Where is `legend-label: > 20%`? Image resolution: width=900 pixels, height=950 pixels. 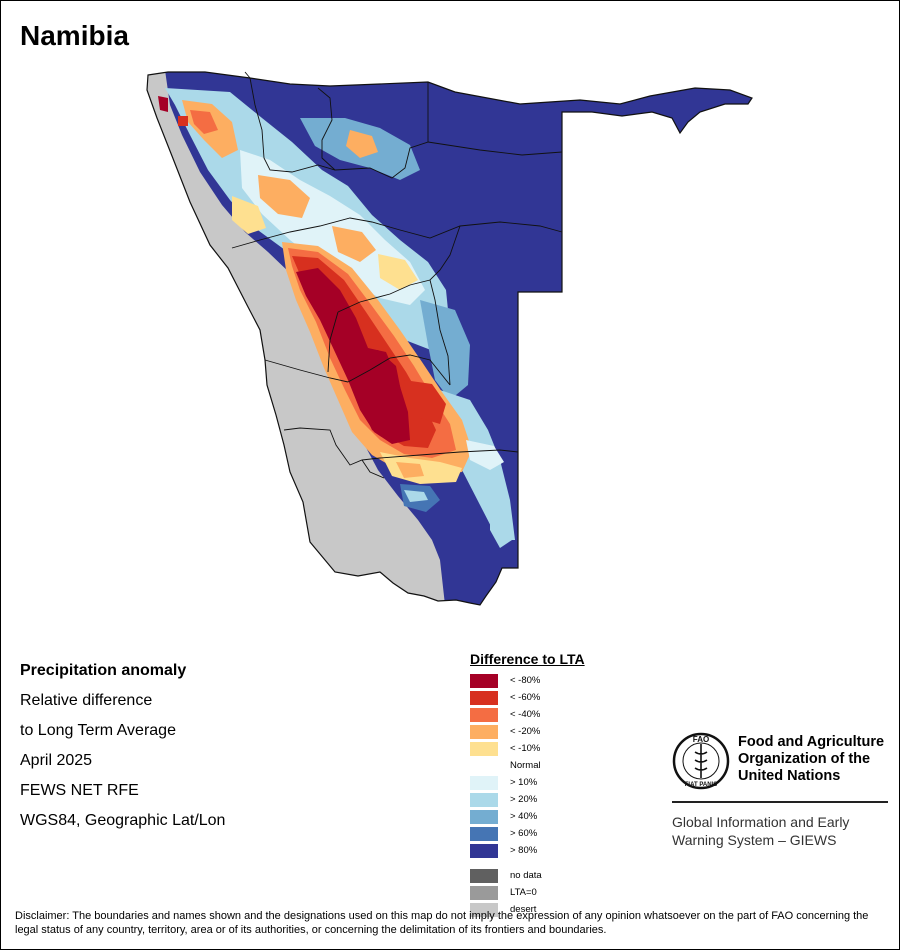
legend-label: > 20% is located at coordinates (524, 799).